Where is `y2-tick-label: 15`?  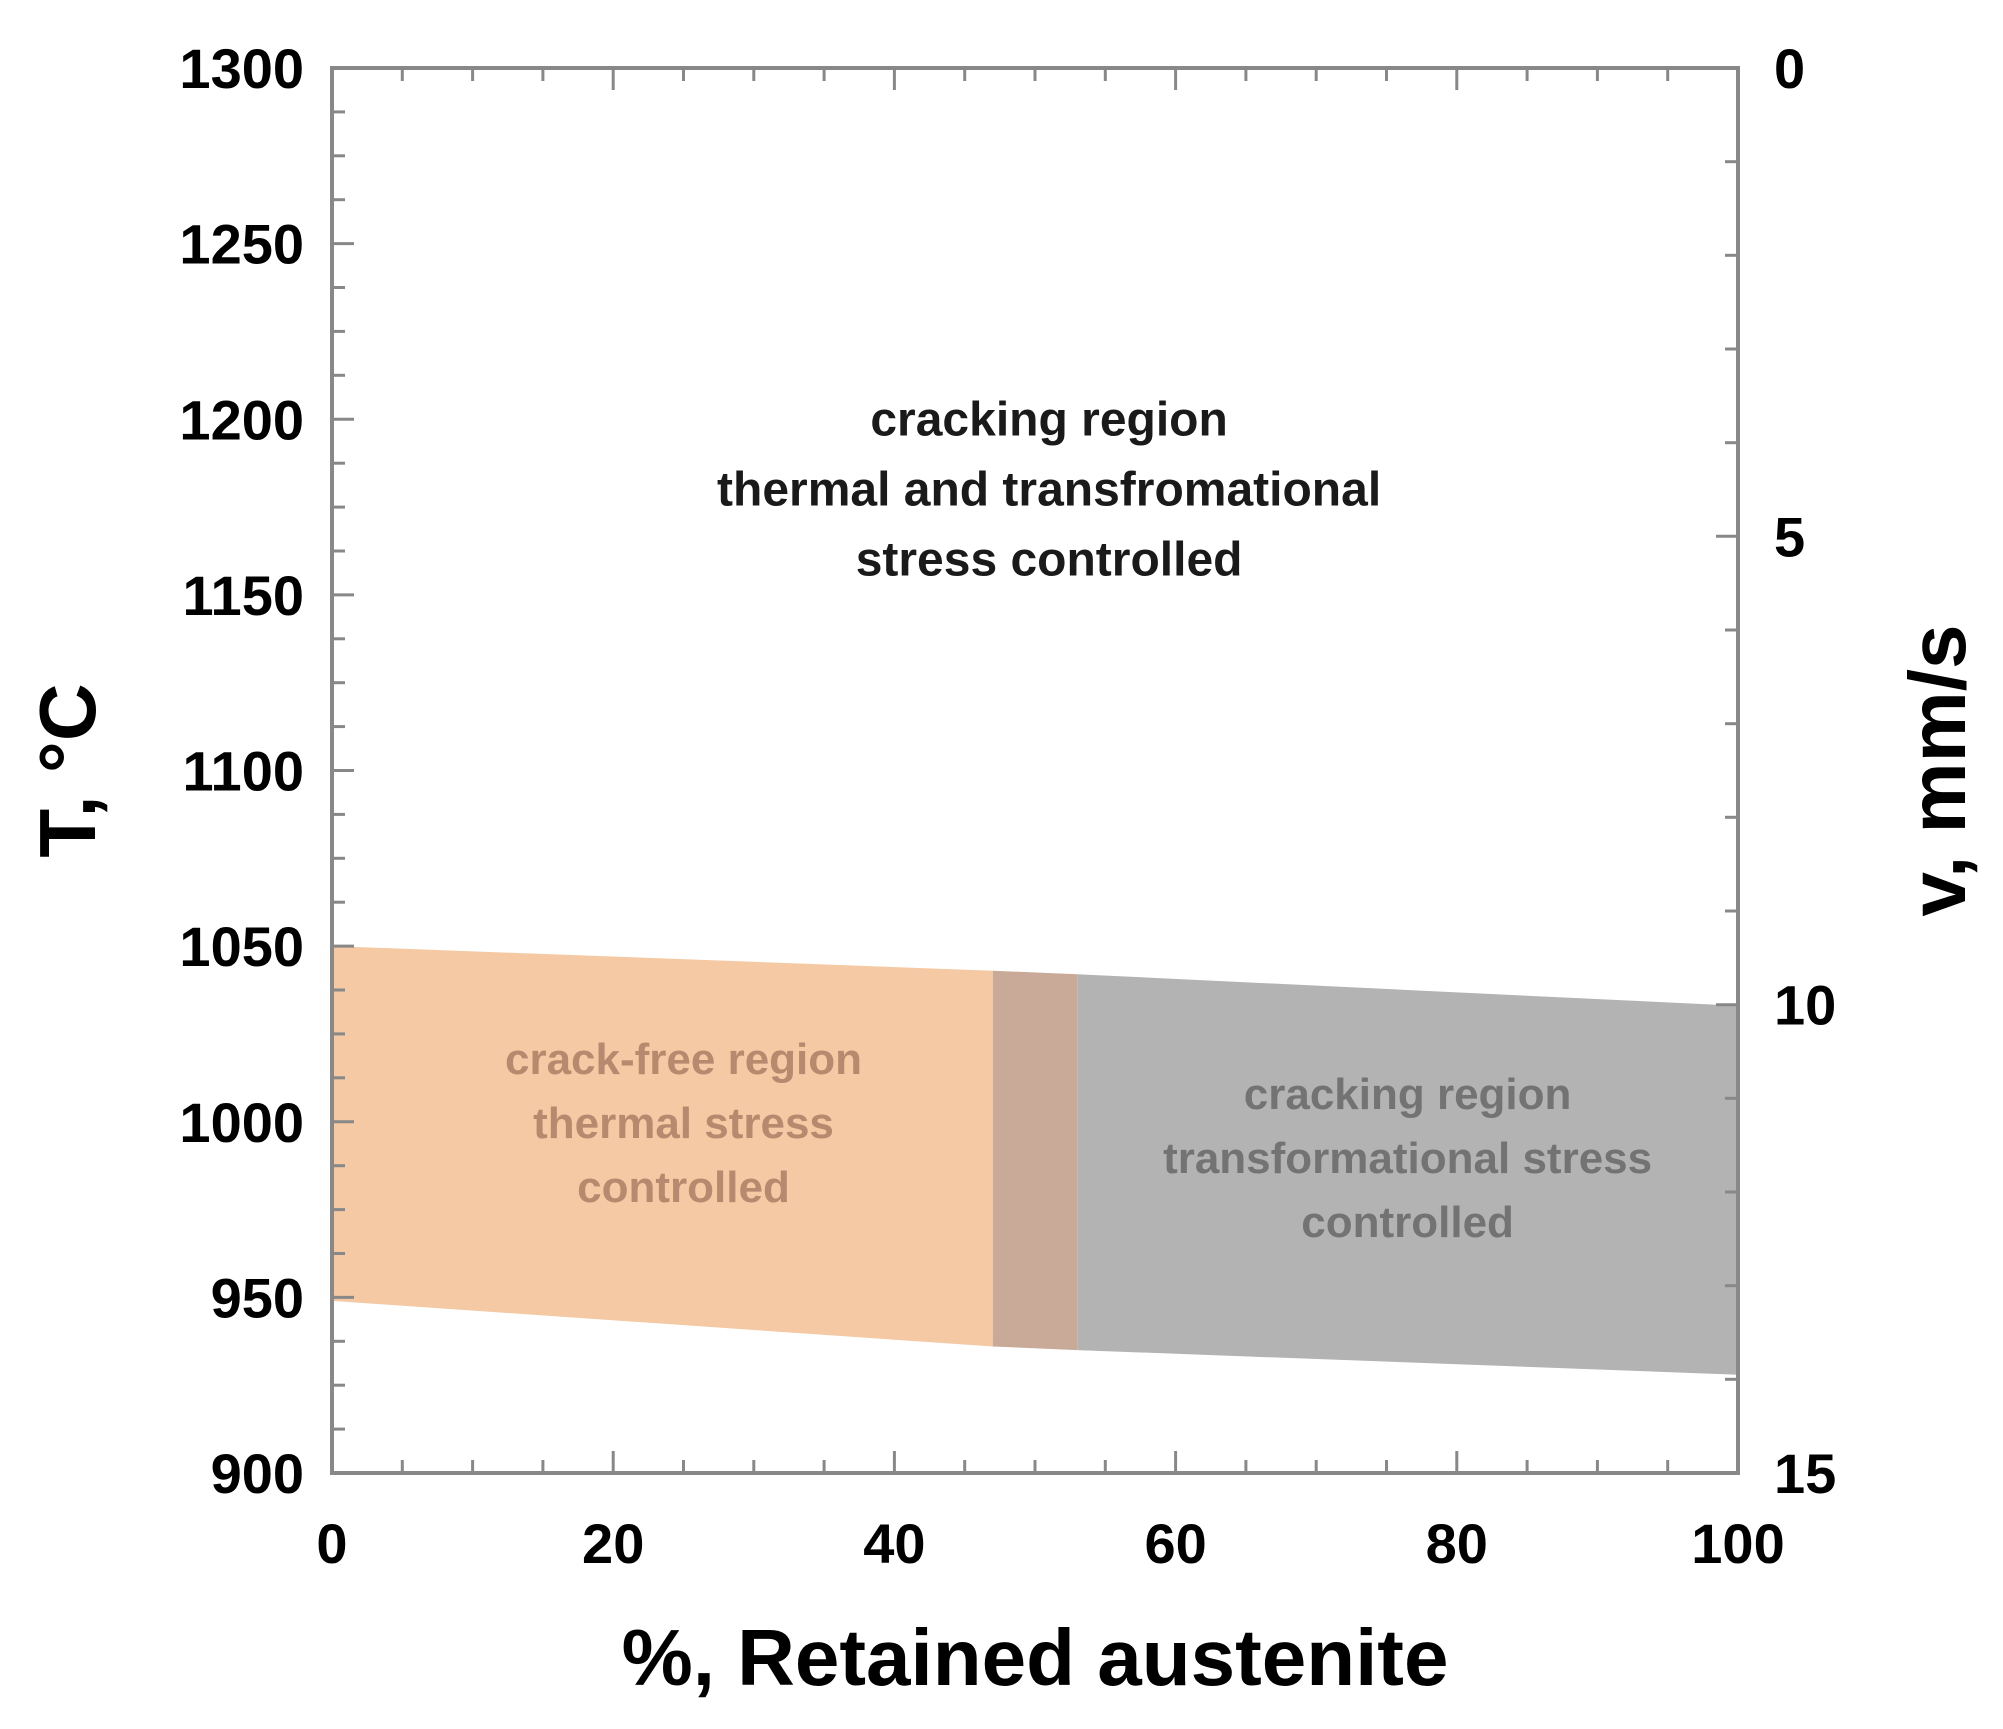
y2-tick-label: 15 is located at coordinates (1805, 1473).